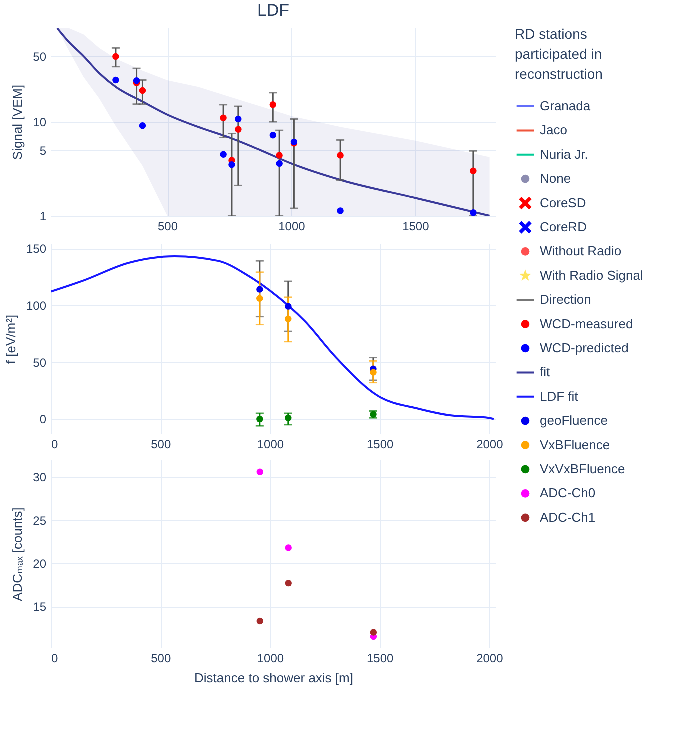  Describe the element at coordinates (592, 275) in the screenshot. I see `legend-label: With Radio Signal` at that location.